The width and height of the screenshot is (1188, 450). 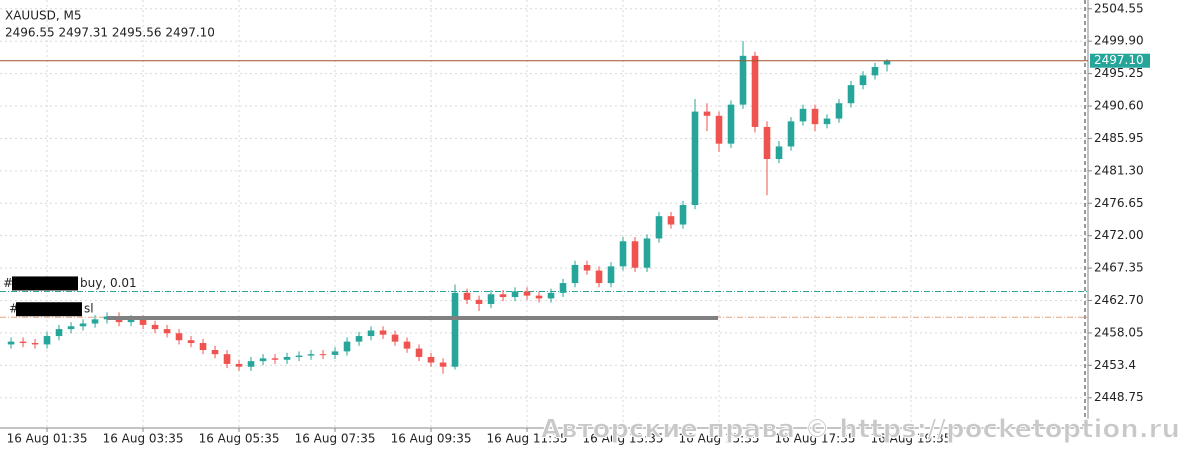 What do you see at coordinates (1119, 203) in the screenshot?
I see `y-tick-label: 2476.65` at bounding box center [1119, 203].